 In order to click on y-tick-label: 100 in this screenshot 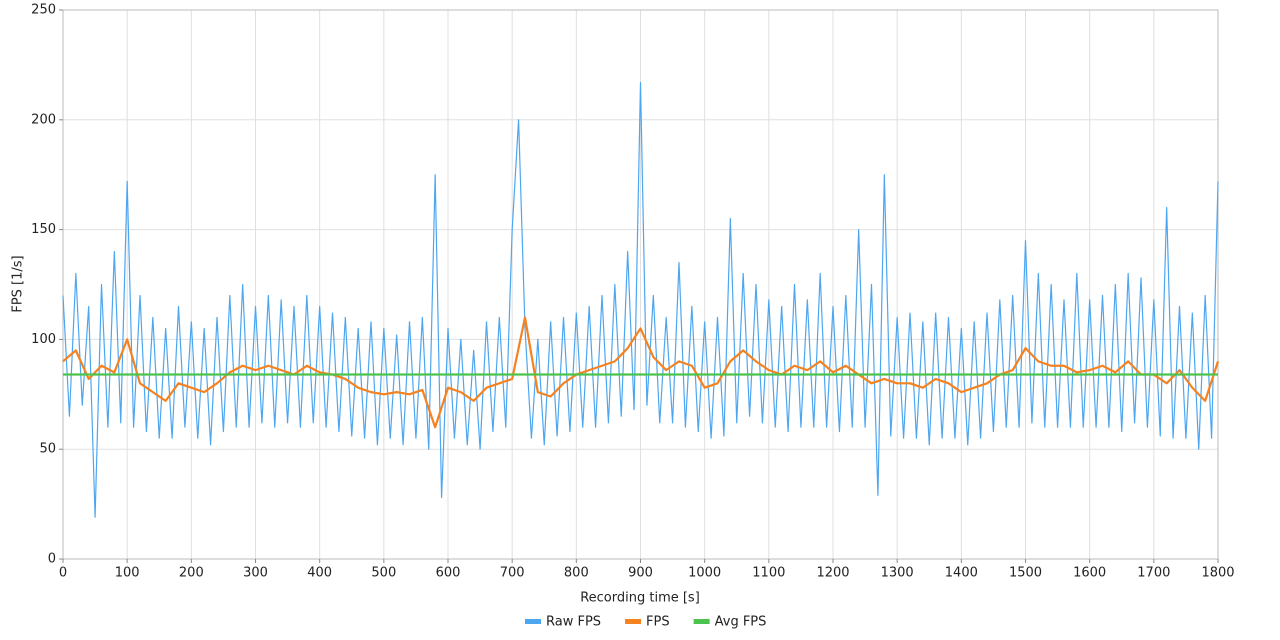, I will do `click(43, 339)`.